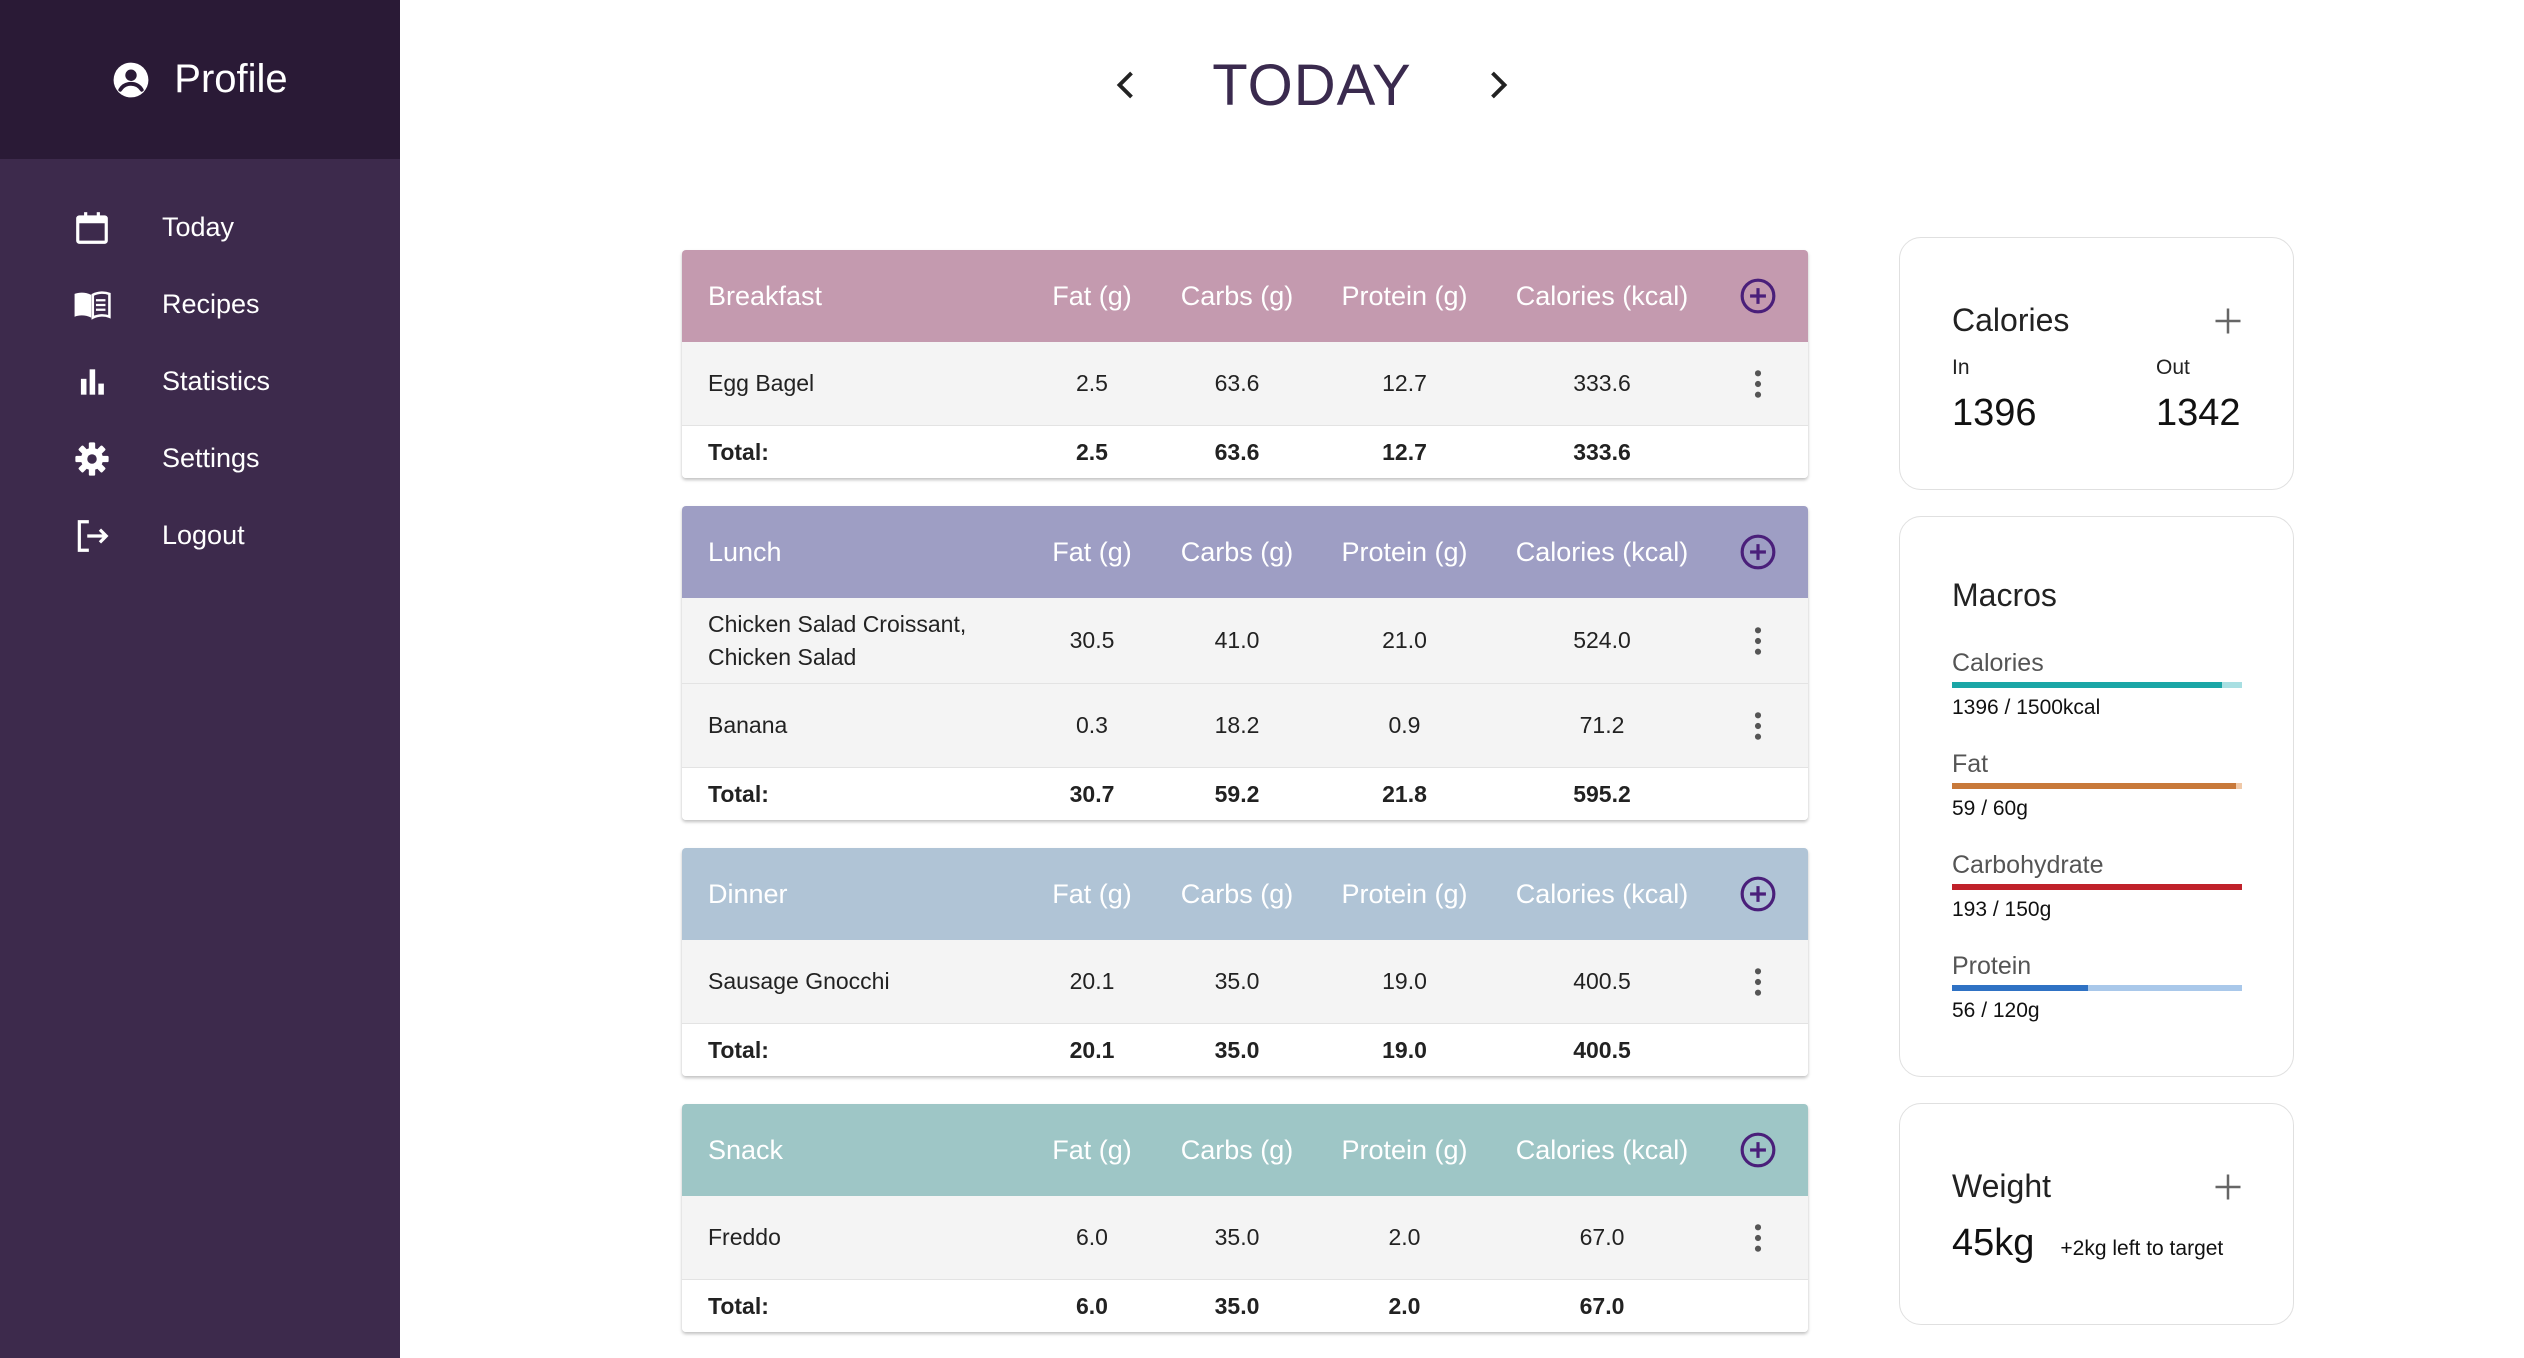 Image resolution: width=2524 pixels, height=1358 pixels. I want to click on fat-value: 30.5, so click(1092, 640).